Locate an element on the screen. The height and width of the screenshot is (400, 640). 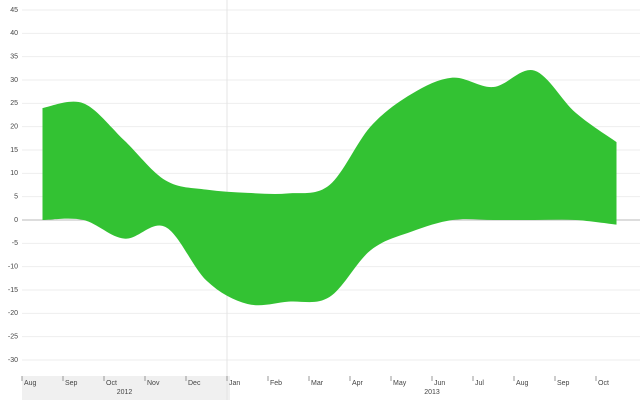
y-tick-label: -30 is located at coordinates (13, 360).